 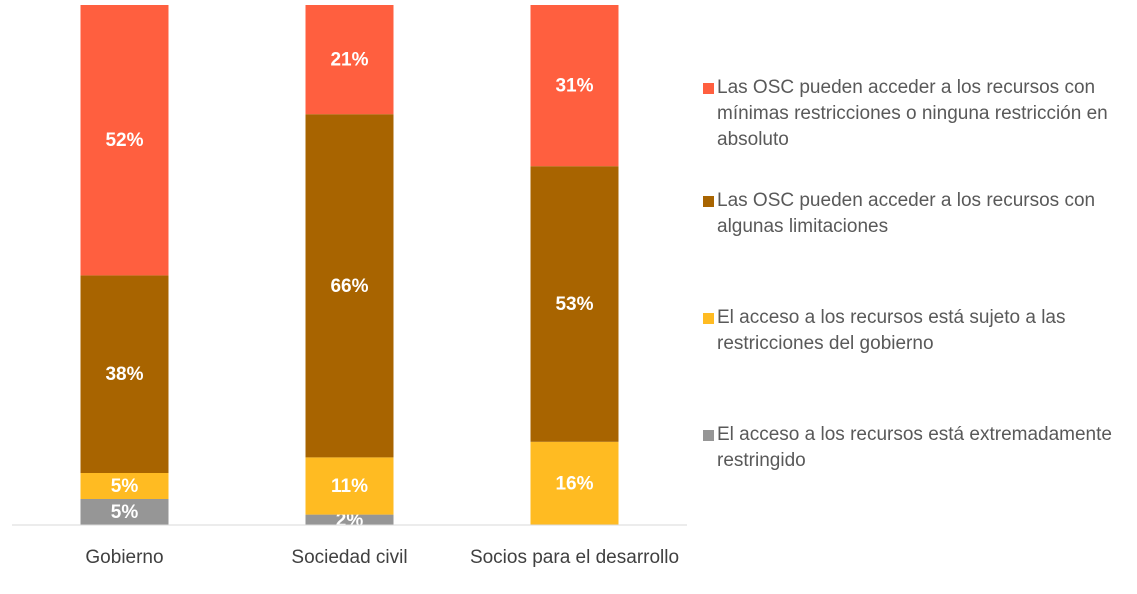 I want to click on data-label: 2%, so click(x=350, y=520).